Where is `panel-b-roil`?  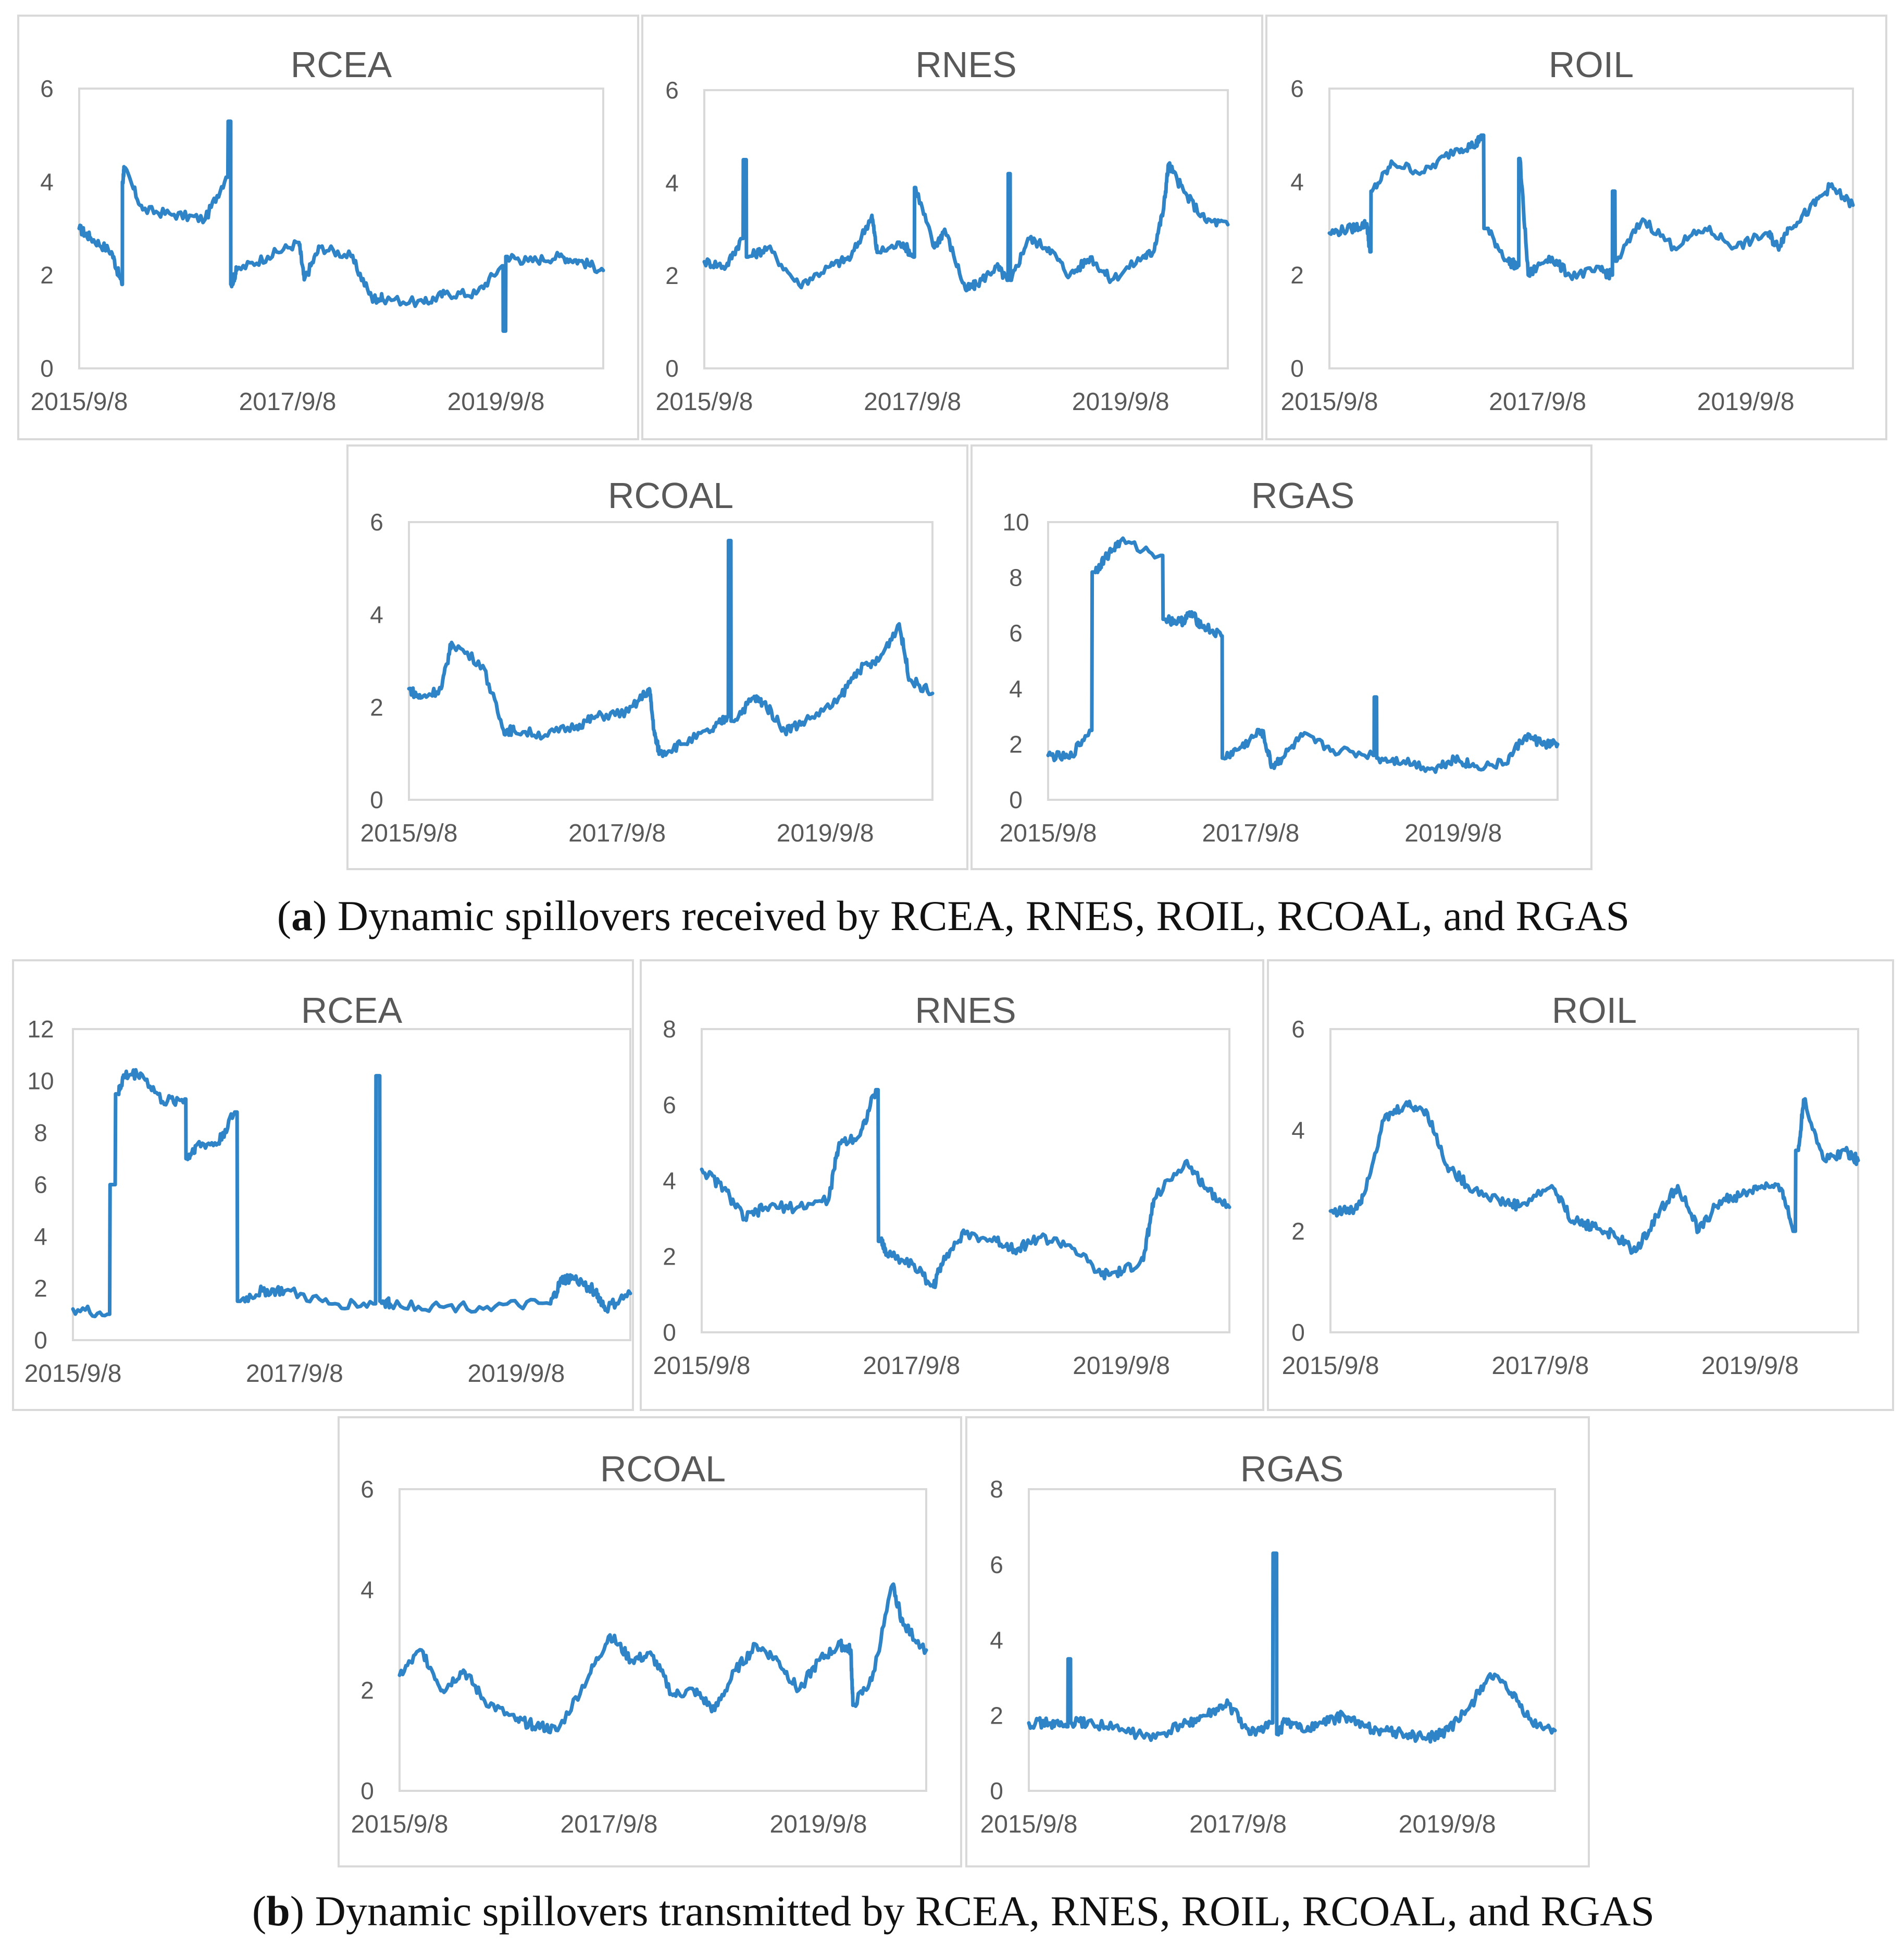
panel-b-roil is located at coordinates (1580, 1185).